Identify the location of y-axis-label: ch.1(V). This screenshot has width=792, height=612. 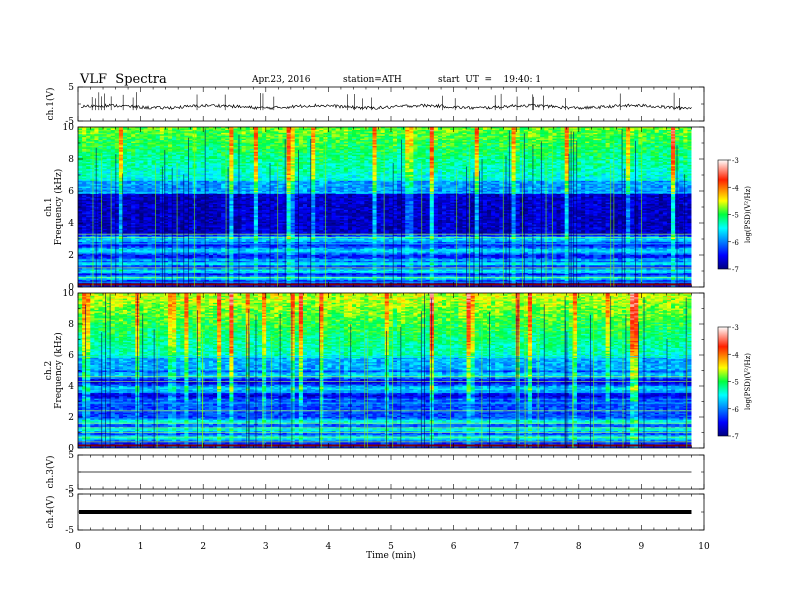
(50, 104).